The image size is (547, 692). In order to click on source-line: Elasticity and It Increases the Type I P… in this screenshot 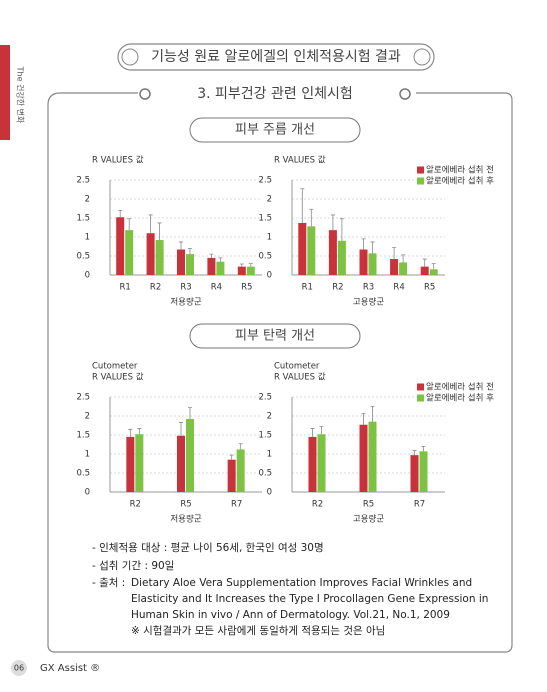, I will do `click(309, 599)`.